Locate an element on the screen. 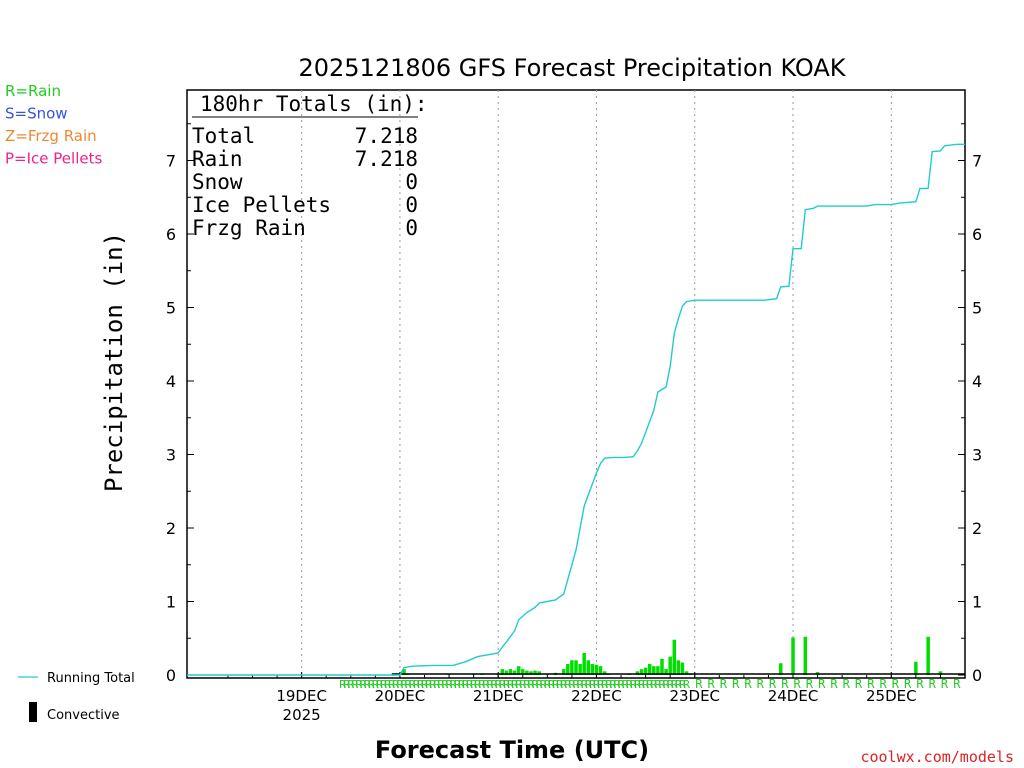  y-axis-label: Precipitation (in) is located at coordinates (114, 362).